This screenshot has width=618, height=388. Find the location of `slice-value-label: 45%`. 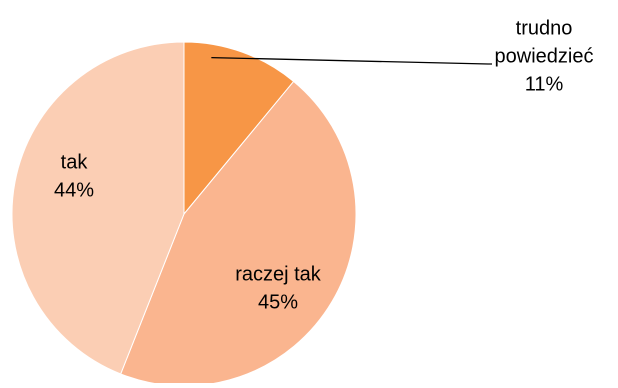

slice-value-label: 45% is located at coordinates (278, 302).